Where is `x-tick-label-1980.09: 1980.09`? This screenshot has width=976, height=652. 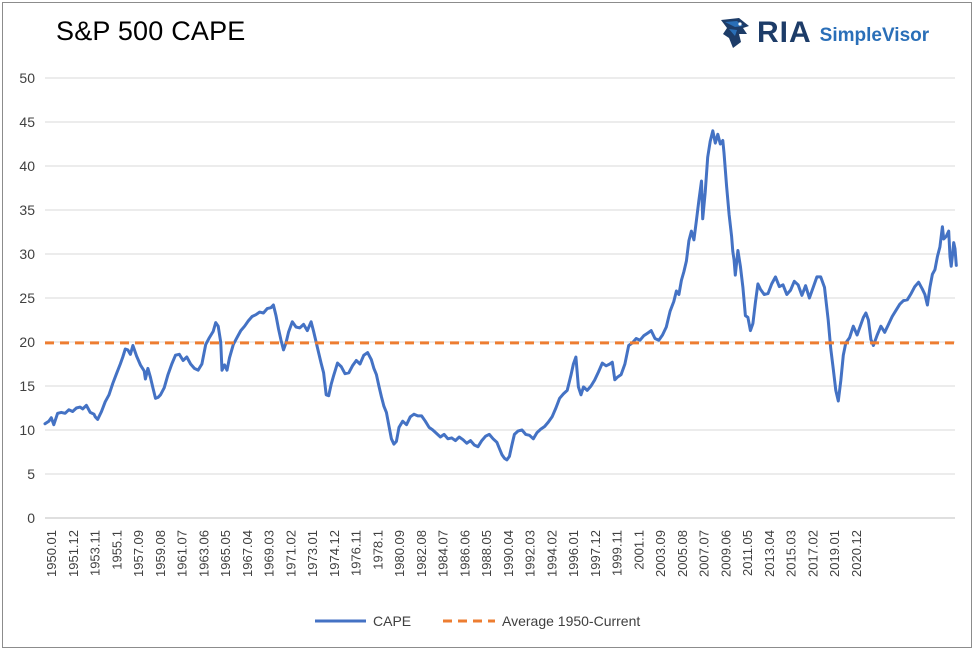 x-tick-label-1980.09: 1980.09 is located at coordinates (399, 553).